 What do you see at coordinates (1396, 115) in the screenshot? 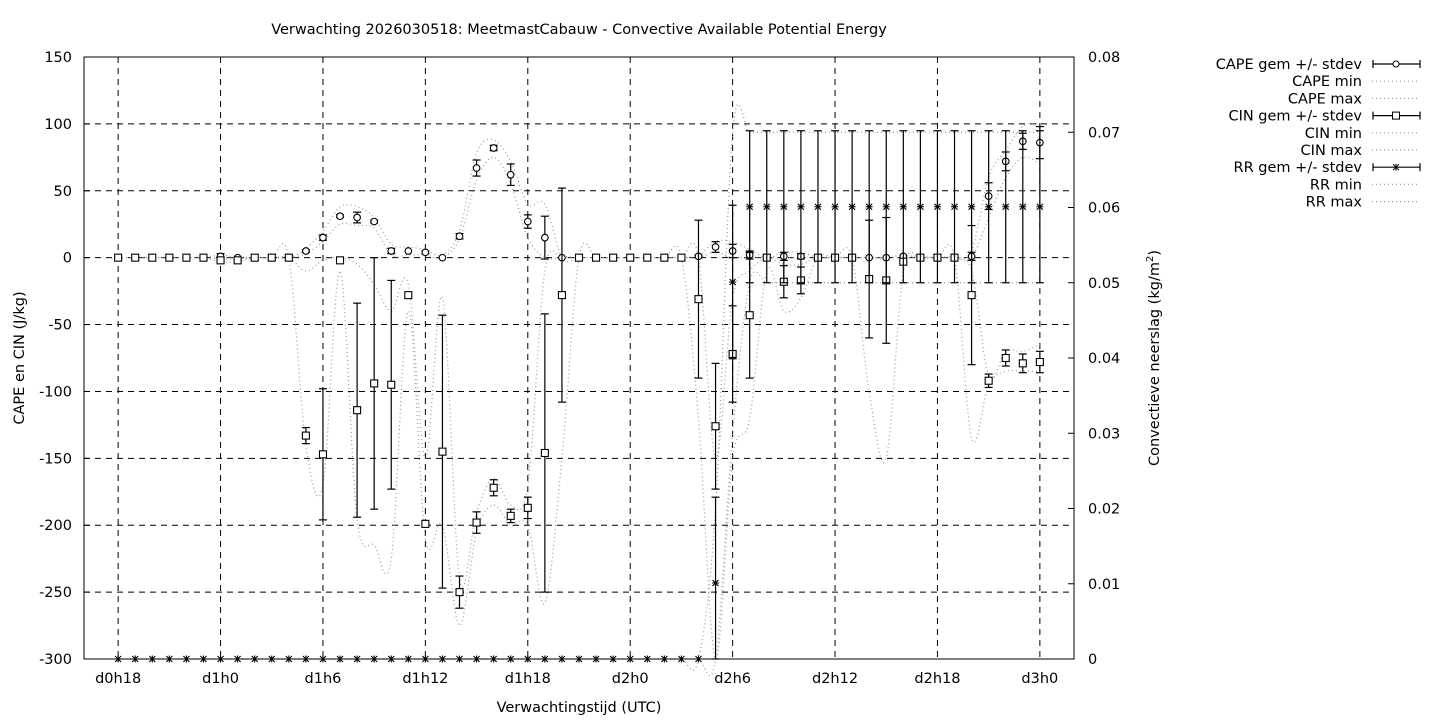
I see `legend-marker-square` at bounding box center [1396, 115].